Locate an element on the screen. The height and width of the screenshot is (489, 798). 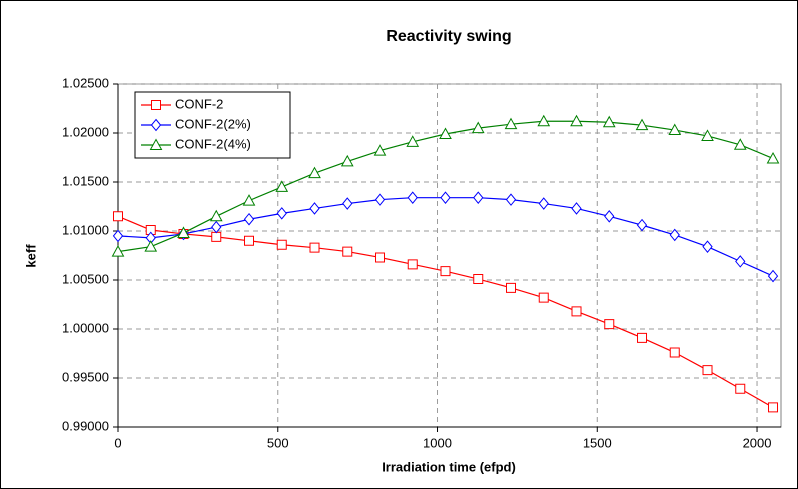
y-tick-label: 1.02500 is located at coordinates (85, 82).